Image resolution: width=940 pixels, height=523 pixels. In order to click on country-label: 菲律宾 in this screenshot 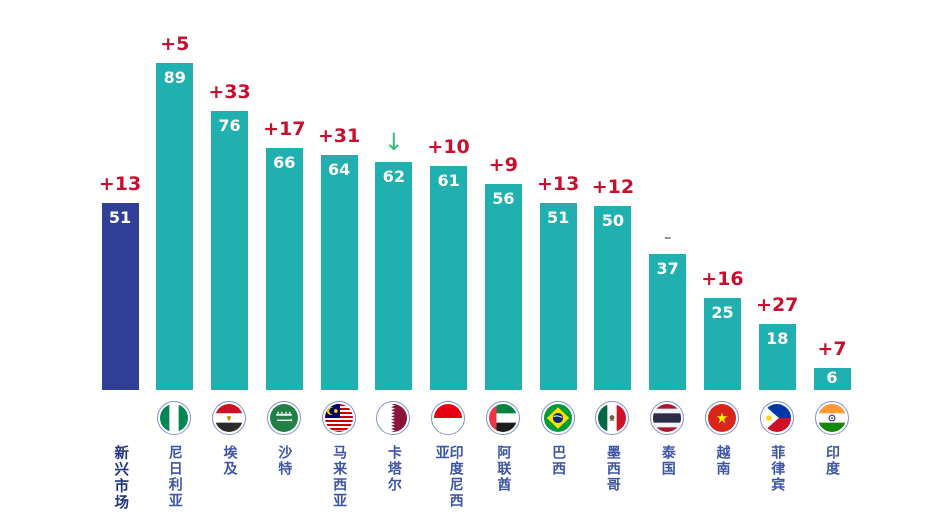, I will do `click(777, 469)`.